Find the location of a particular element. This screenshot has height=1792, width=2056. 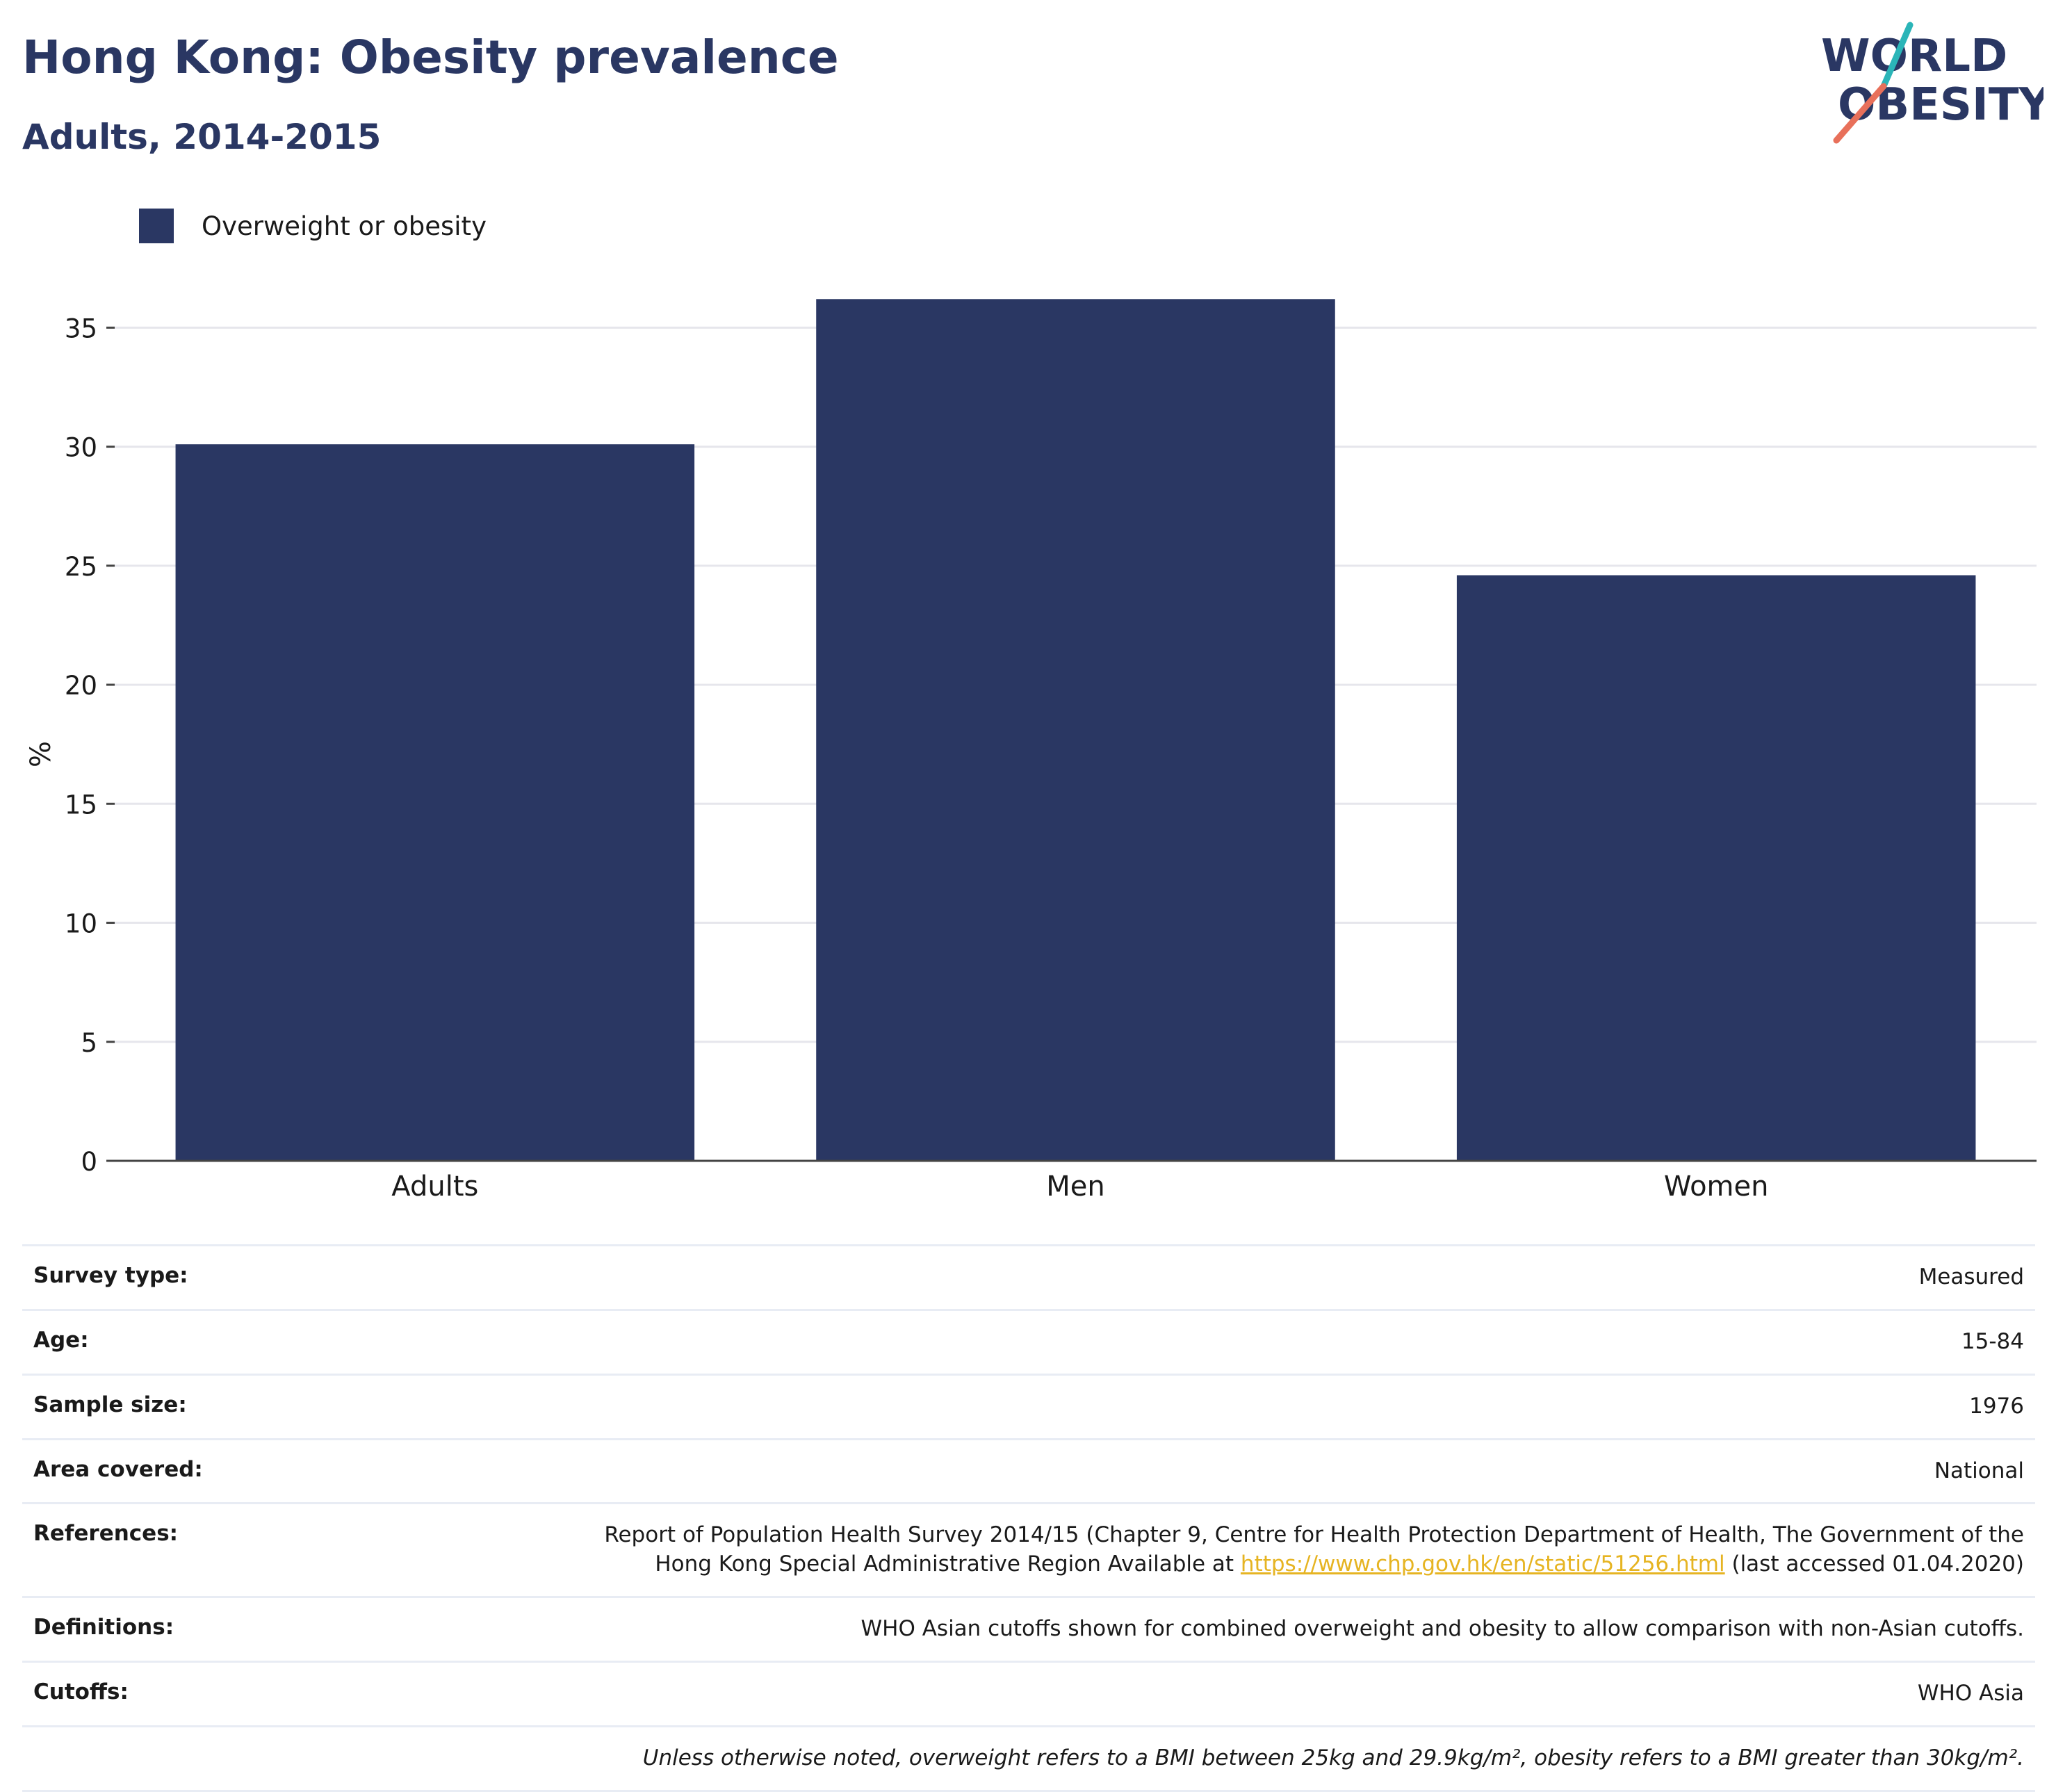

info-row-area-covered: Area covered: National is located at coordinates (1029, 1470).